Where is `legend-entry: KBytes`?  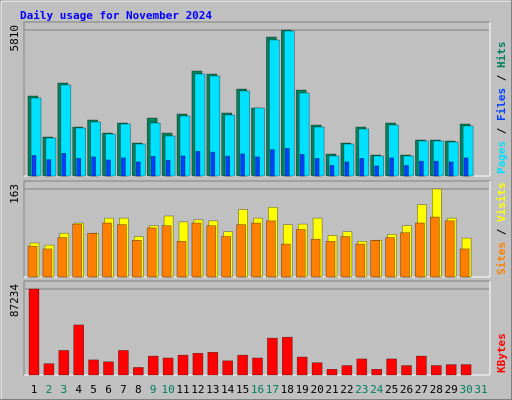
legend-entry: KBytes is located at coordinates (501, 353).